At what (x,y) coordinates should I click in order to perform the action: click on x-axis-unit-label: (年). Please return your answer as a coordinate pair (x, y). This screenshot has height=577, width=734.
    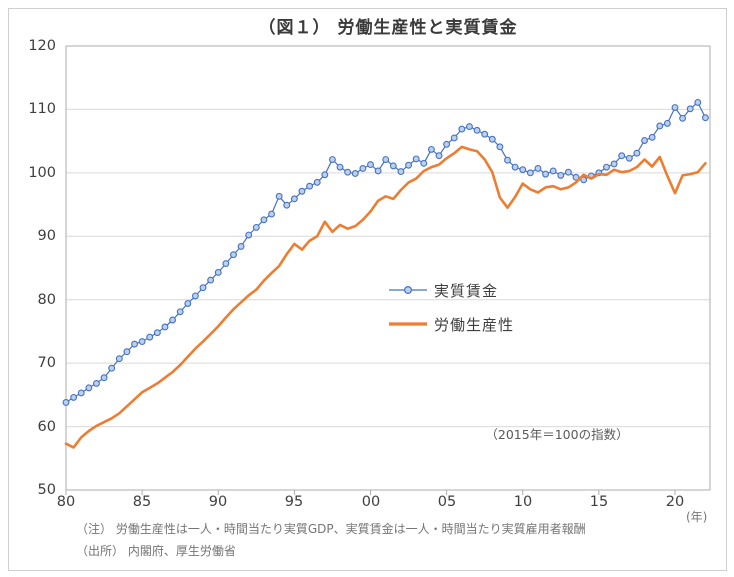
    Looking at the image, I should click on (697, 517).